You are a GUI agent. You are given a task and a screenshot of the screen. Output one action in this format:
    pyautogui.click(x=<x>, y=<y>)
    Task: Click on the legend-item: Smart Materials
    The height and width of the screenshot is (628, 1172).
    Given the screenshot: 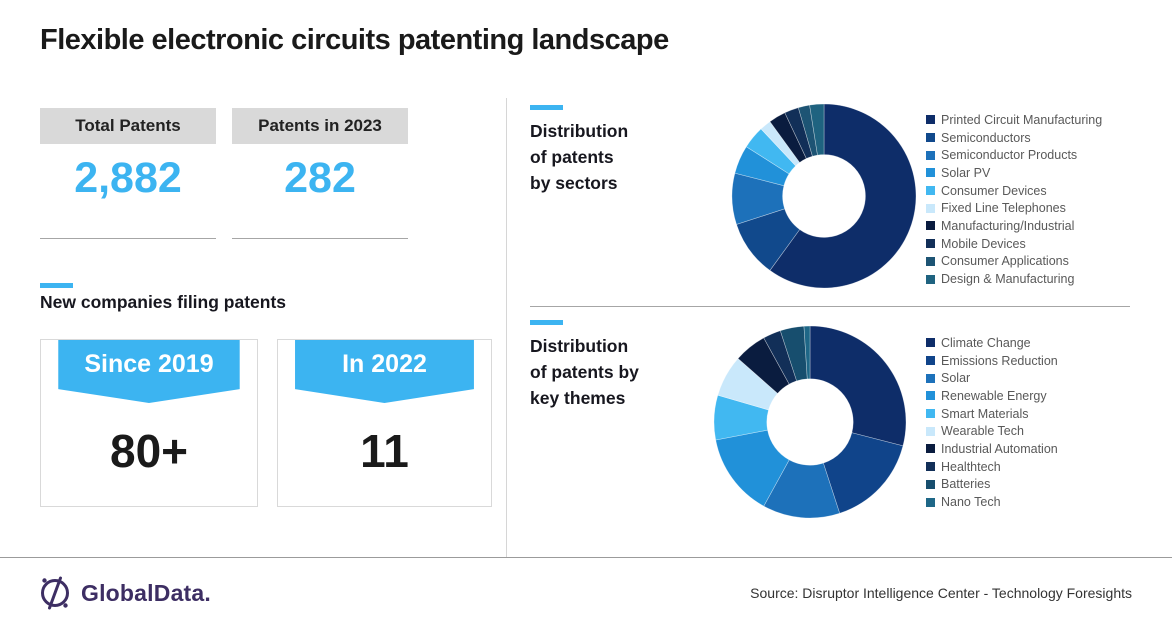 What is the action you would take?
    pyautogui.click(x=992, y=414)
    